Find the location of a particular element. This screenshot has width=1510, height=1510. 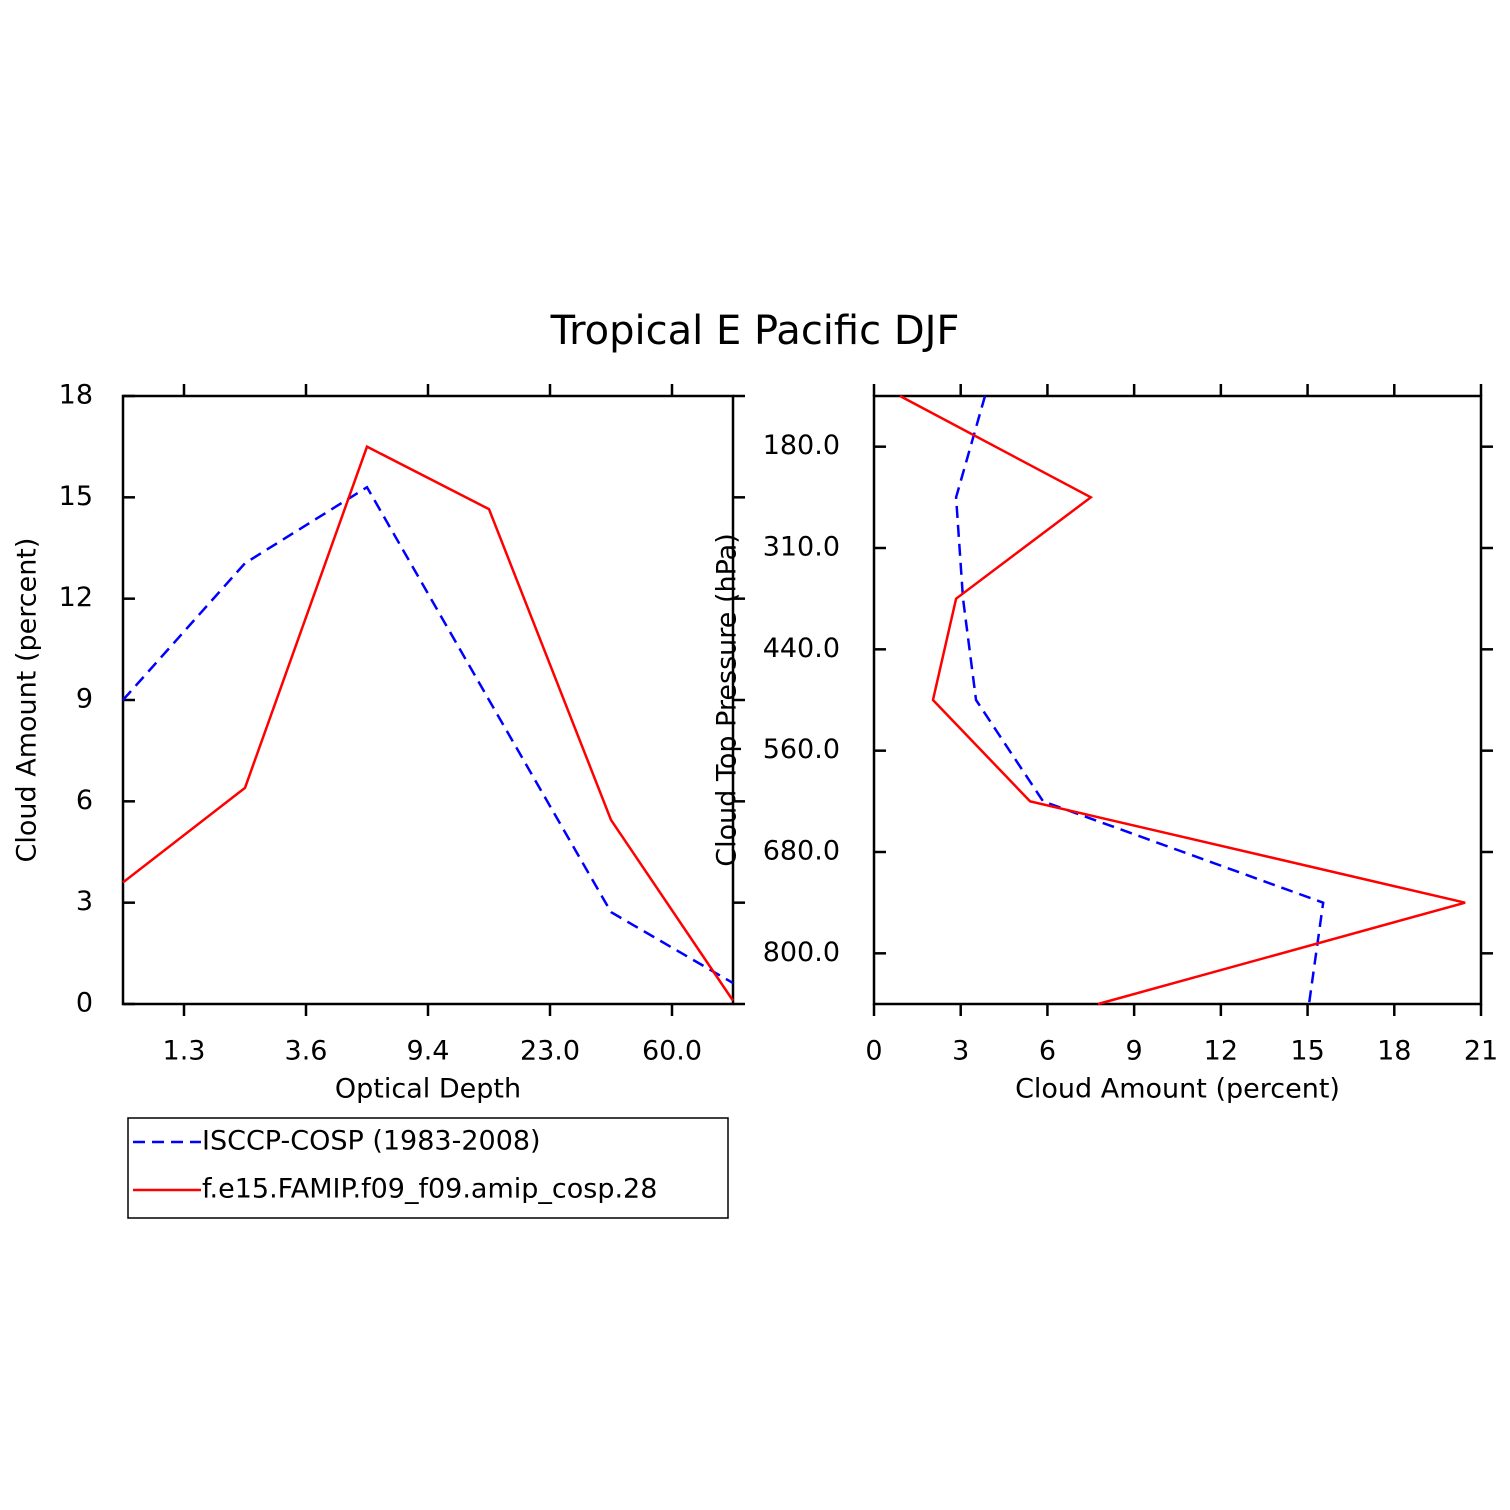

y-tick-label: 800.0 is located at coordinates (801, 952).